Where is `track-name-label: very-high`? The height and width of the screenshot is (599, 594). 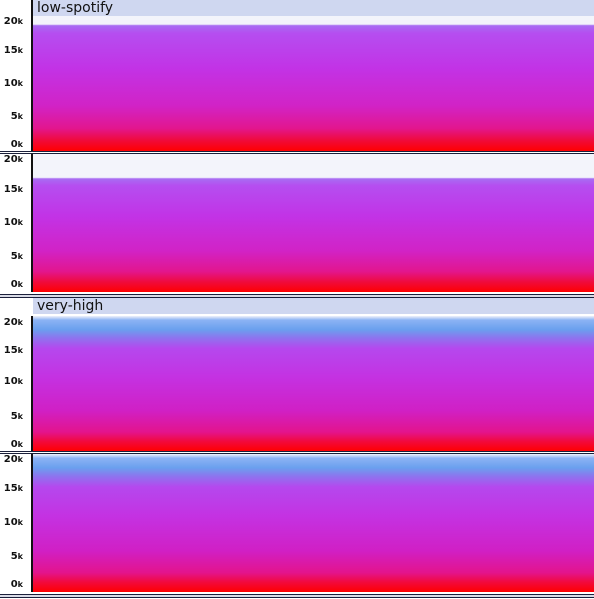
track-name-label: very-high is located at coordinates (313, 306).